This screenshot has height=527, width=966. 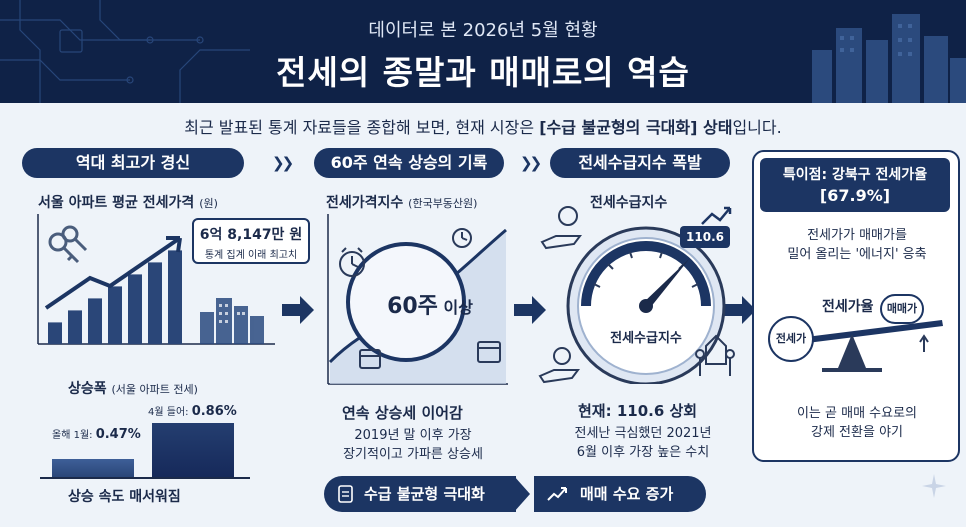 I want to click on key-icon, so click(x=68, y=244).